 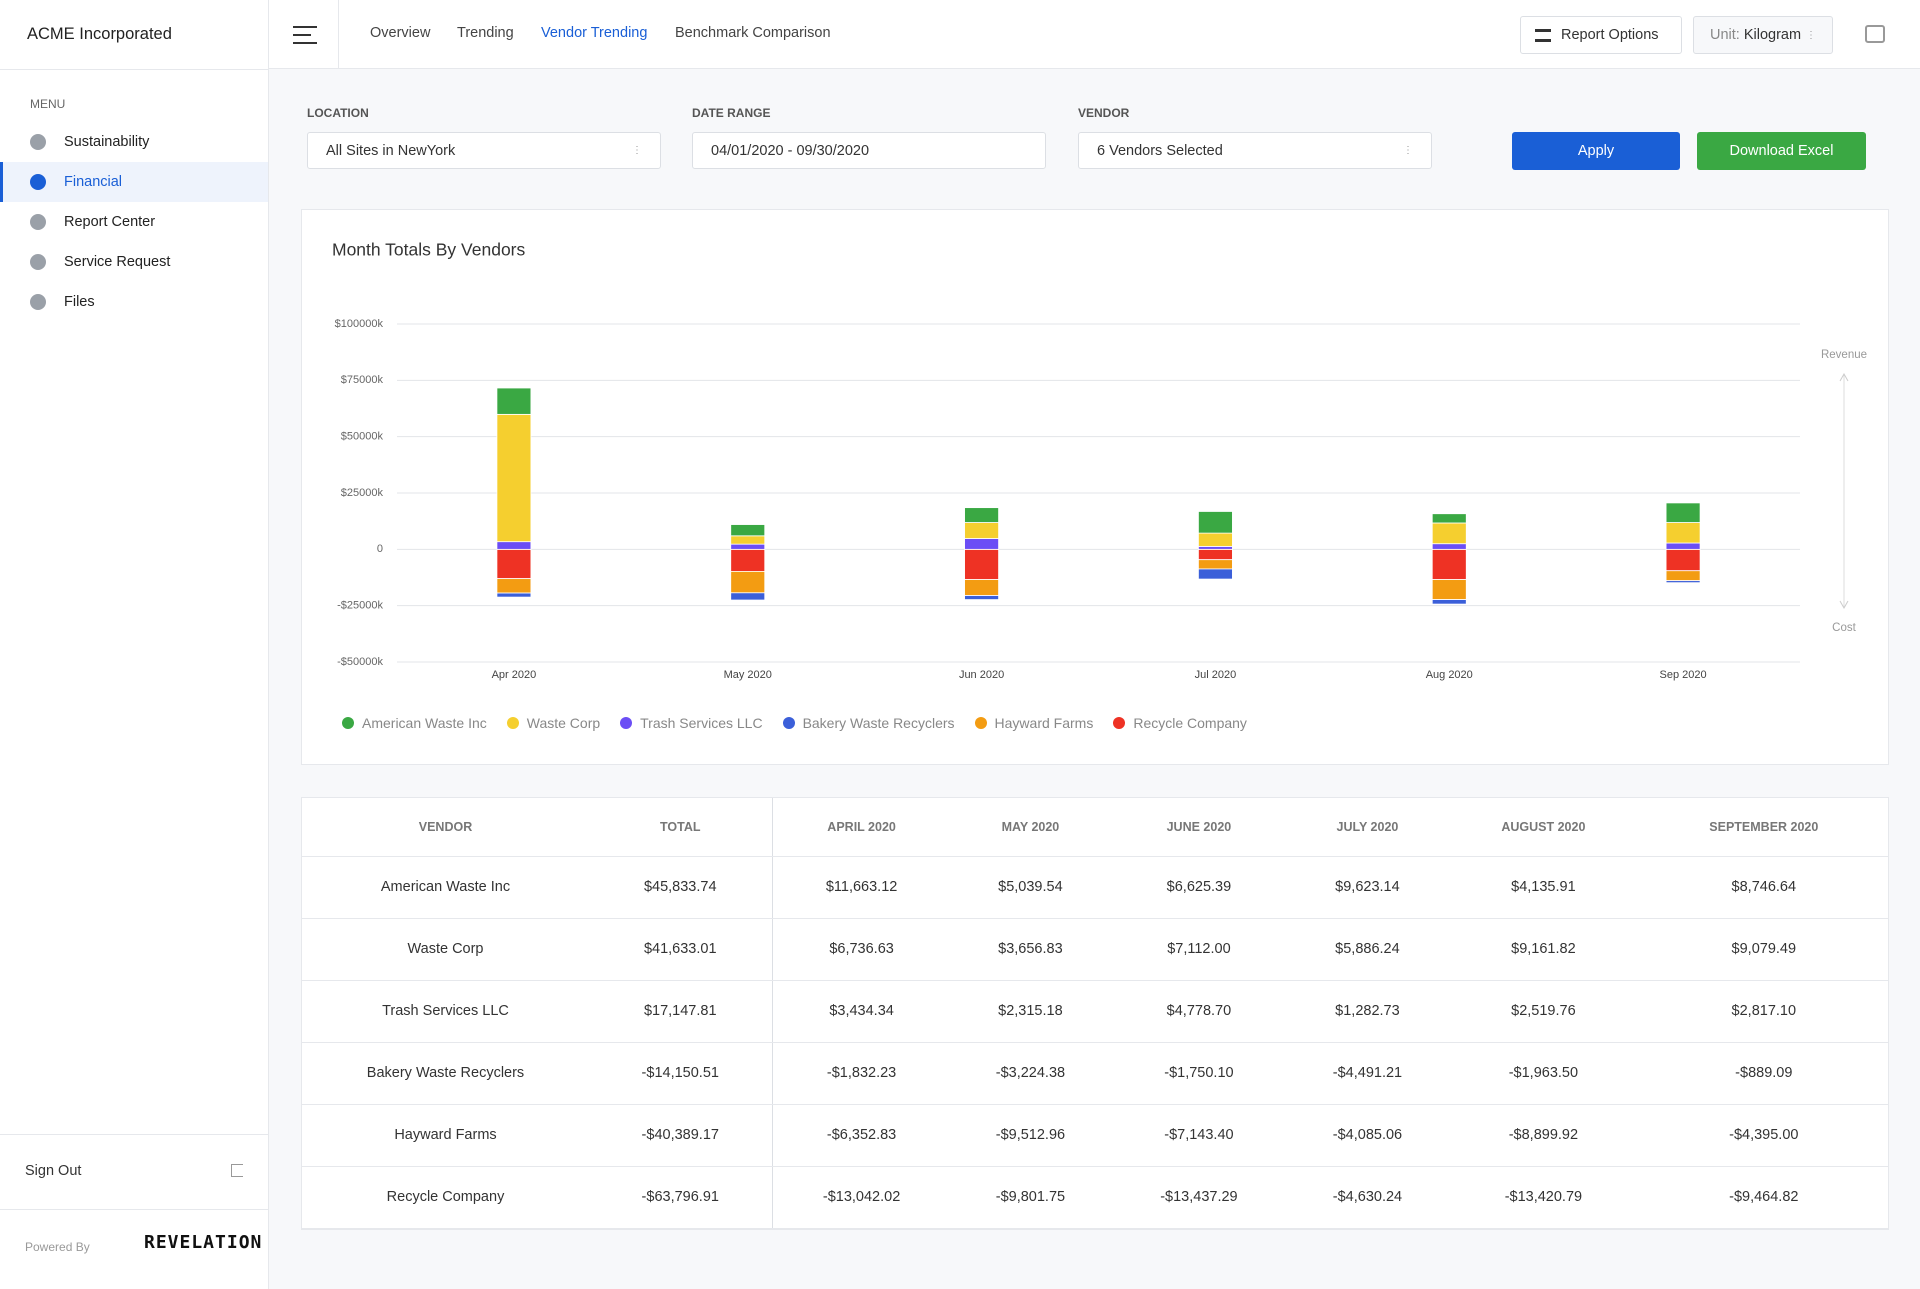 What do you see at coordinates (1044, 723) in the screenshot?
I see `legend-label: Hayward Farms` at bounding box center [1044, 723].